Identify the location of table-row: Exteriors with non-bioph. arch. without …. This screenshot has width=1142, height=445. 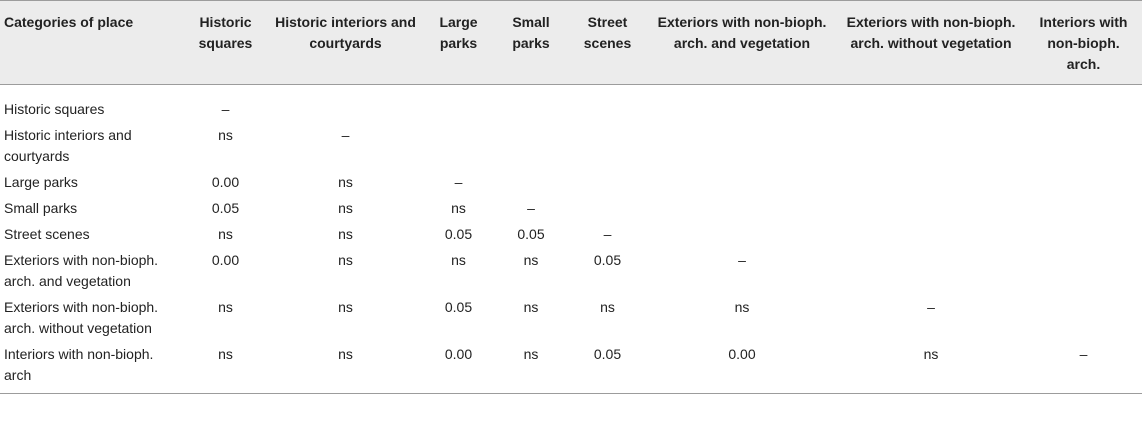
(571, 318).